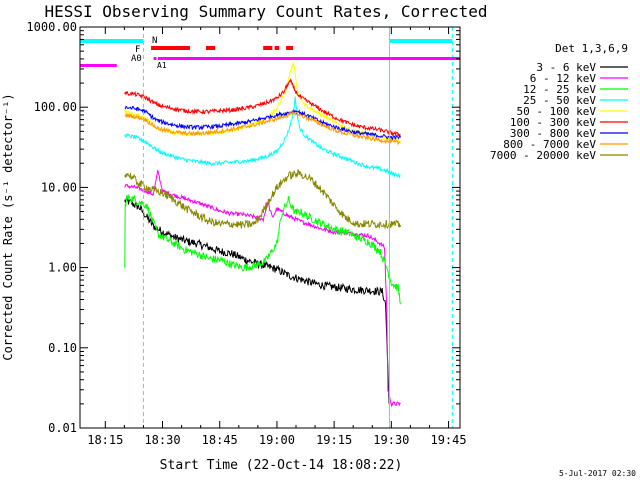  Describe the element at coordinates (8, 226) in the screenshot. I see `y-axis-label: Corrected Count Rate (s⁻¹ detector⁻¹)` at that location.